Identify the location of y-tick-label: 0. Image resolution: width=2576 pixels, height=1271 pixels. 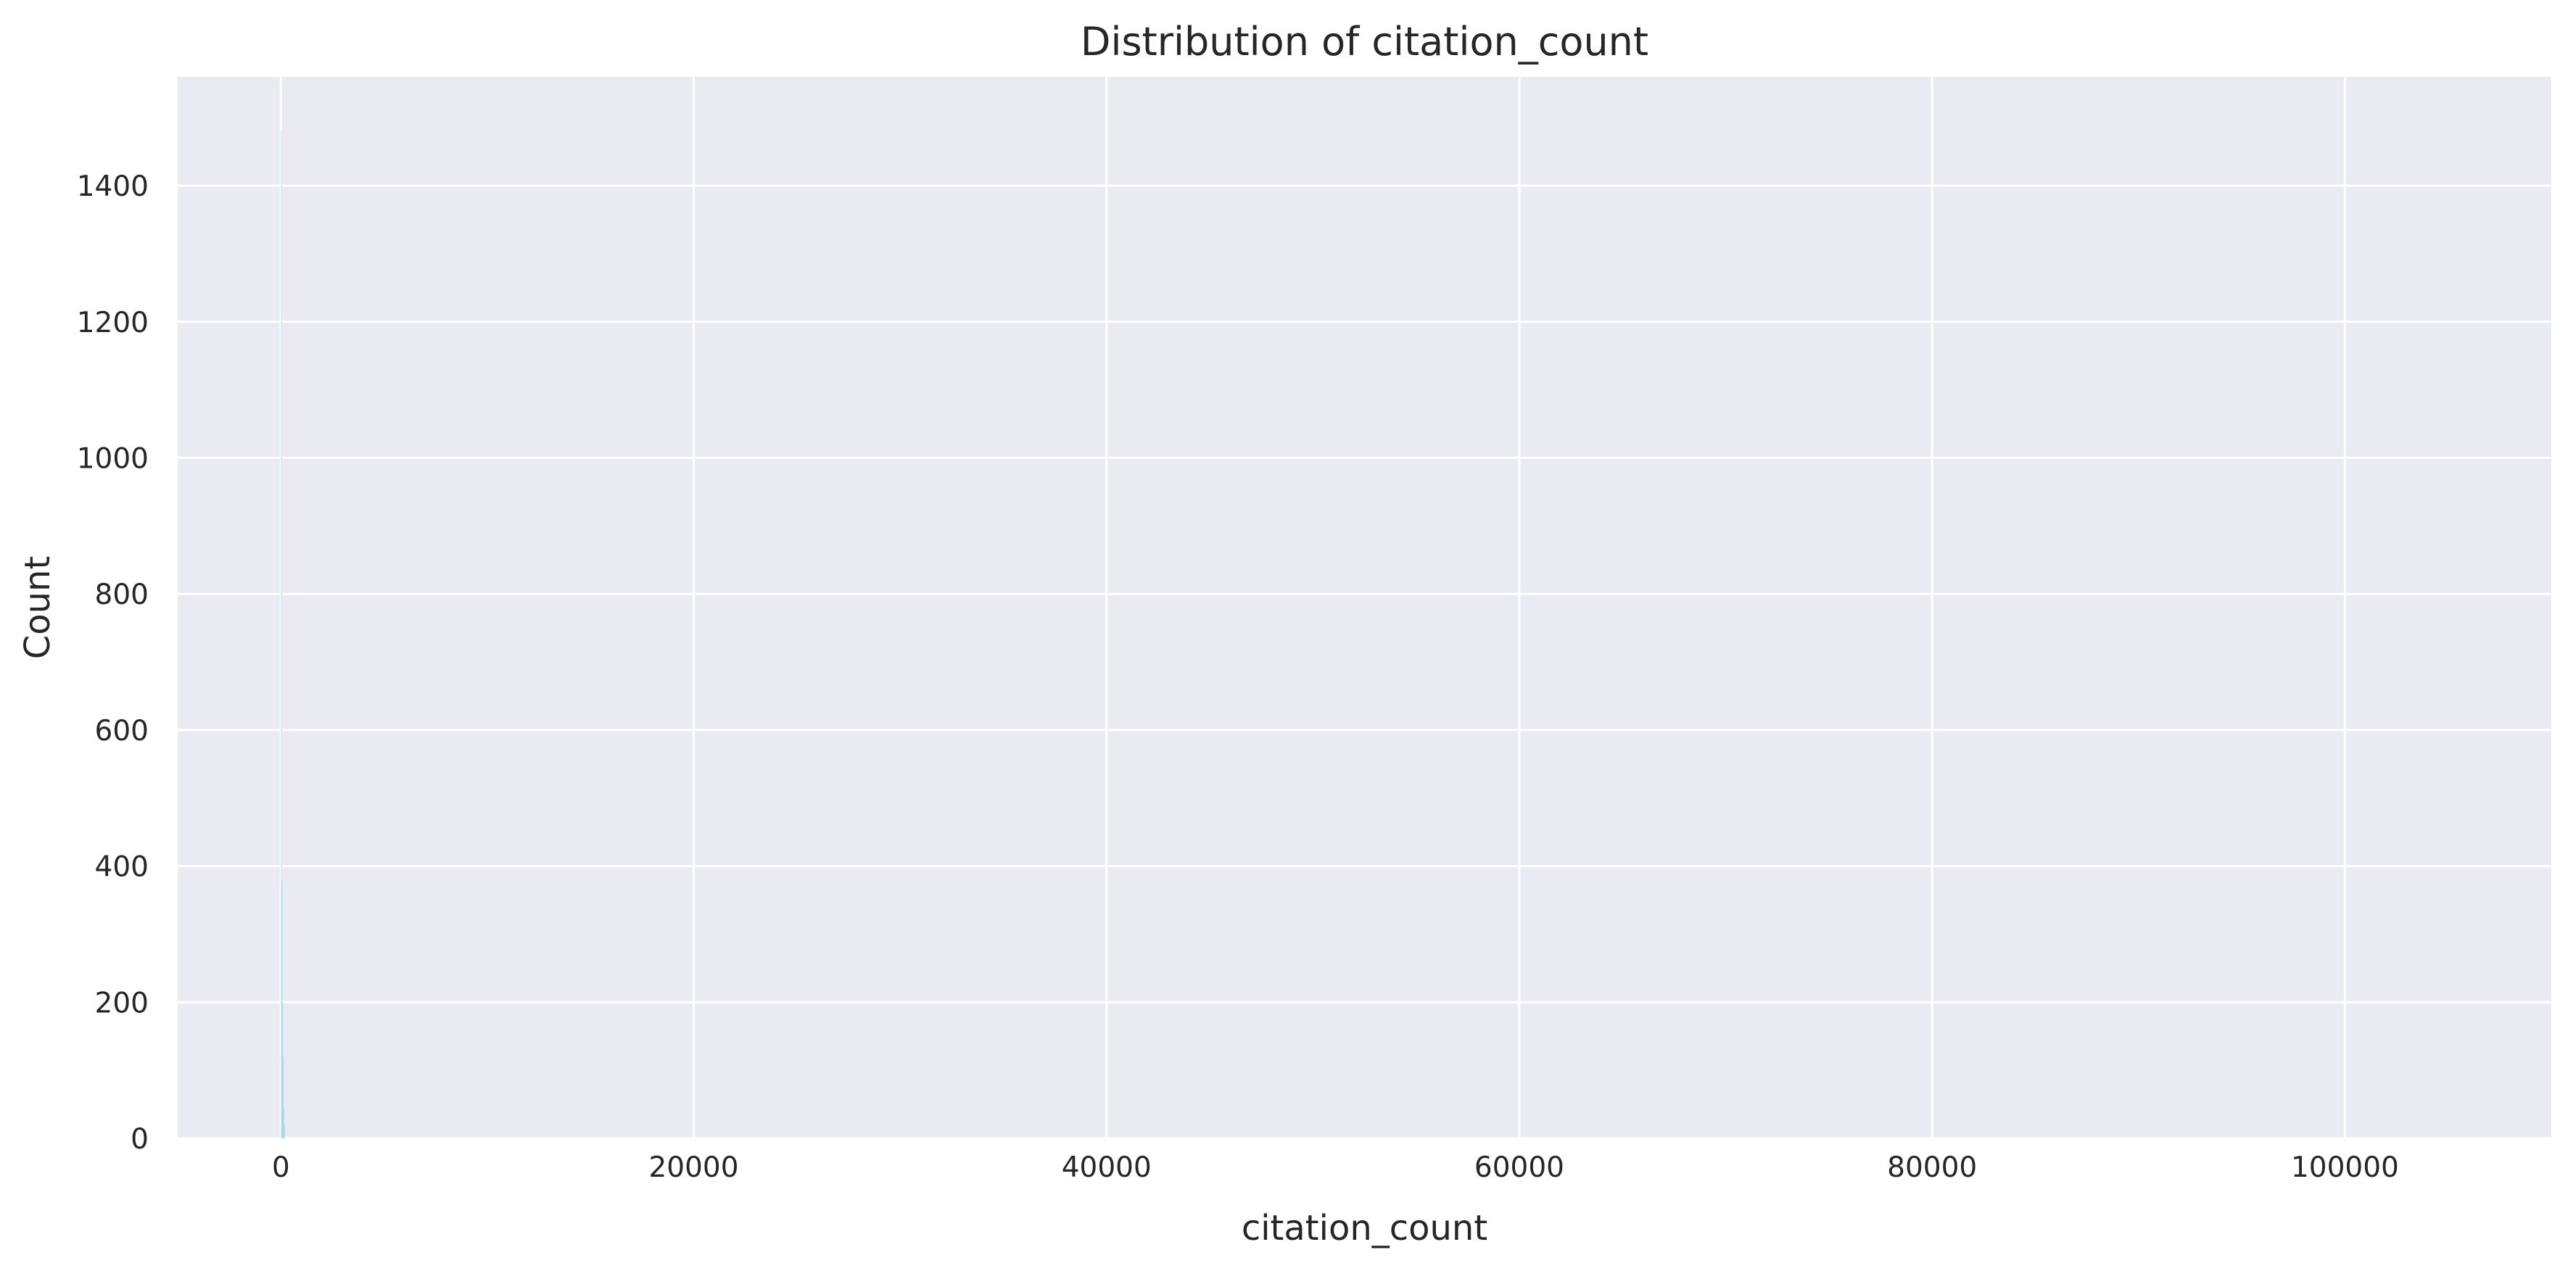
(140, 1139).